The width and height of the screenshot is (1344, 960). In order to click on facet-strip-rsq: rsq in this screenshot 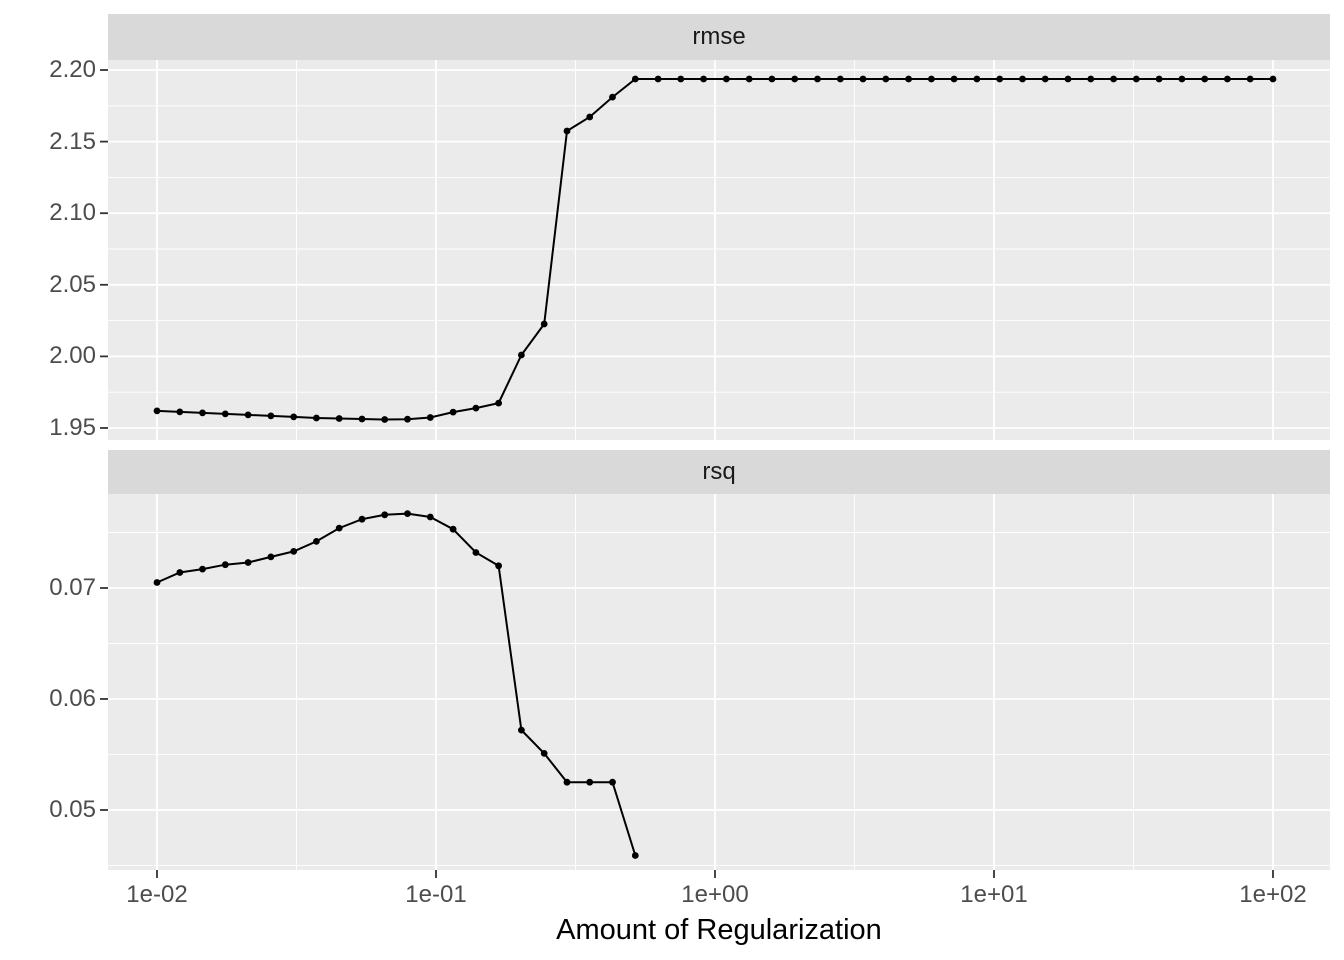, I will do `click(719, 472)`.